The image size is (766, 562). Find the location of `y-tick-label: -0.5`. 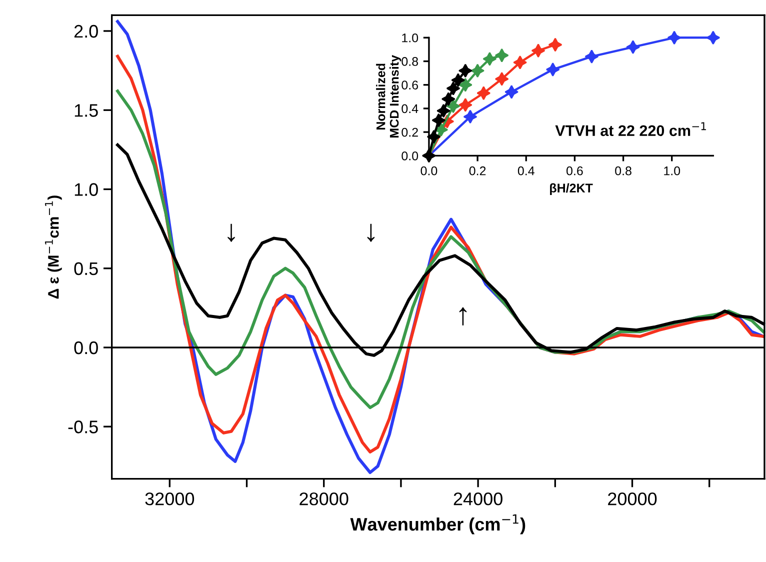

y-tick-label: -0.5 is located at coordinates (83, 427).